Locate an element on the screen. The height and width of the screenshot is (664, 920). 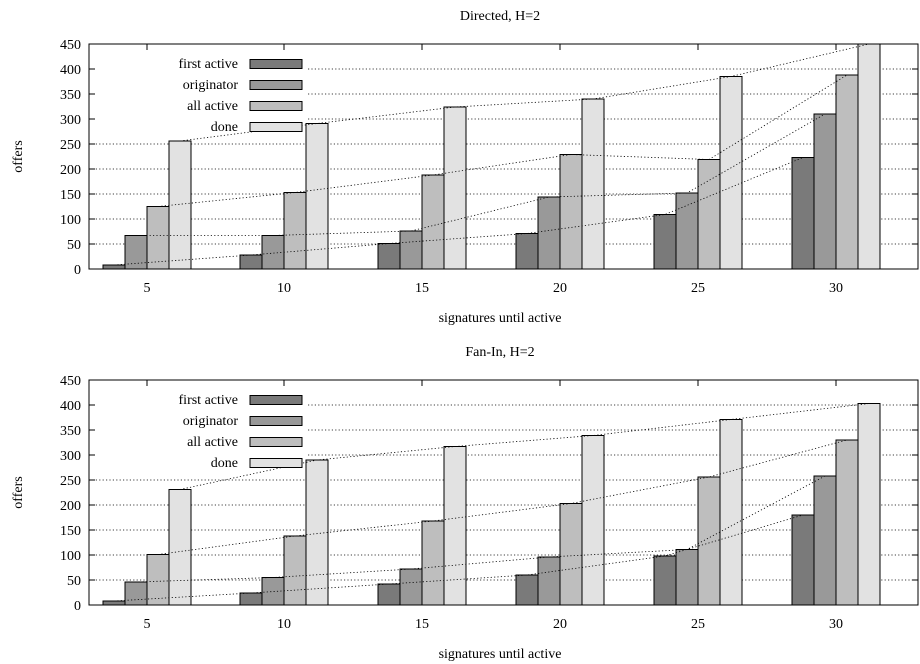
trend-line-all-active is located at coordinates (502, 497).